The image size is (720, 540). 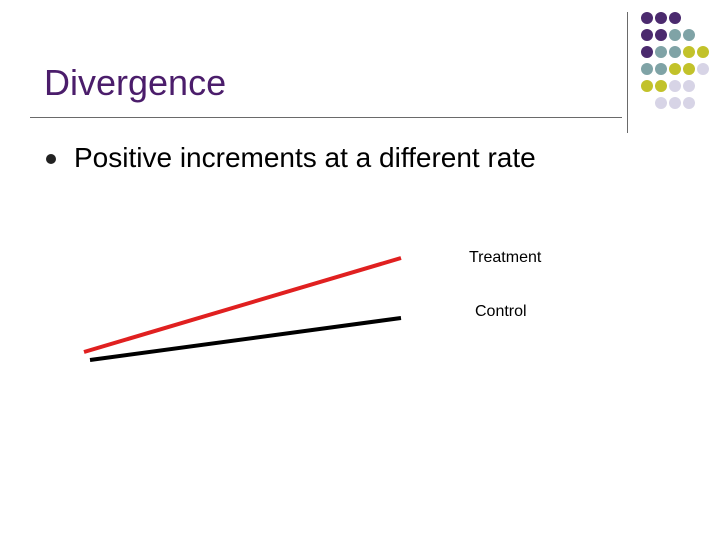 What do you see at coordinates (135, 82) in the screenshot?
I see `slide-title: Divergence` at bounding box center [135, 82].